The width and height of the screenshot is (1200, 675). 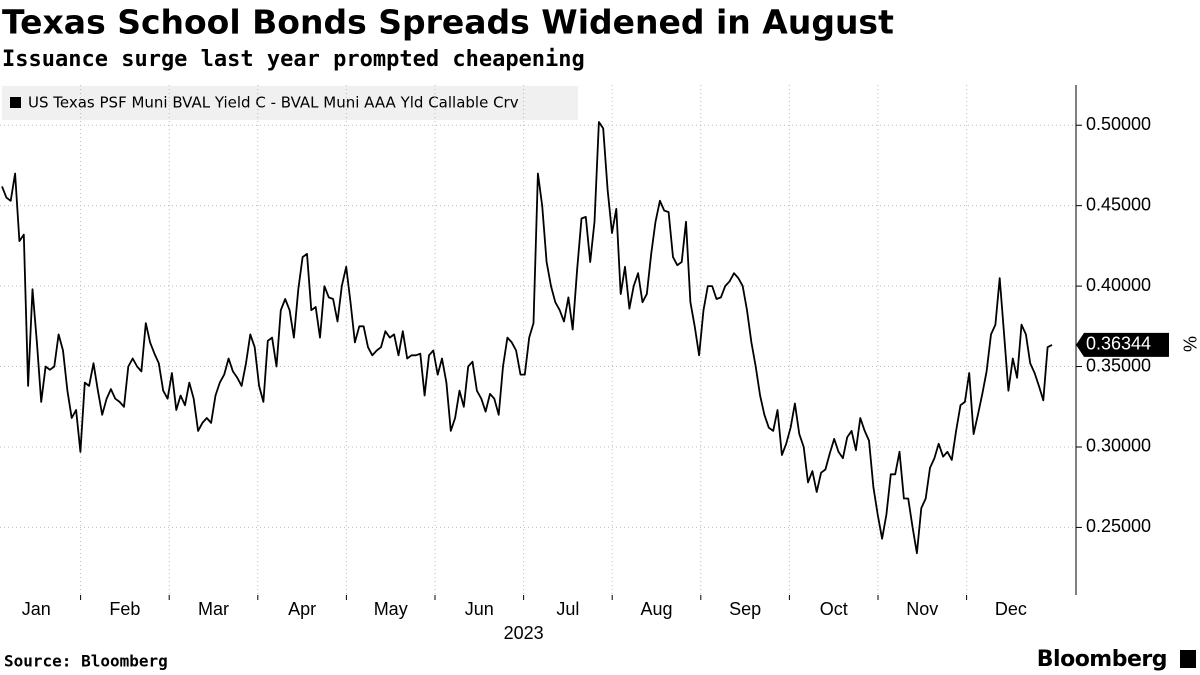 I want to click on source: Source: Bloomberg, so click(x=86, y=661).